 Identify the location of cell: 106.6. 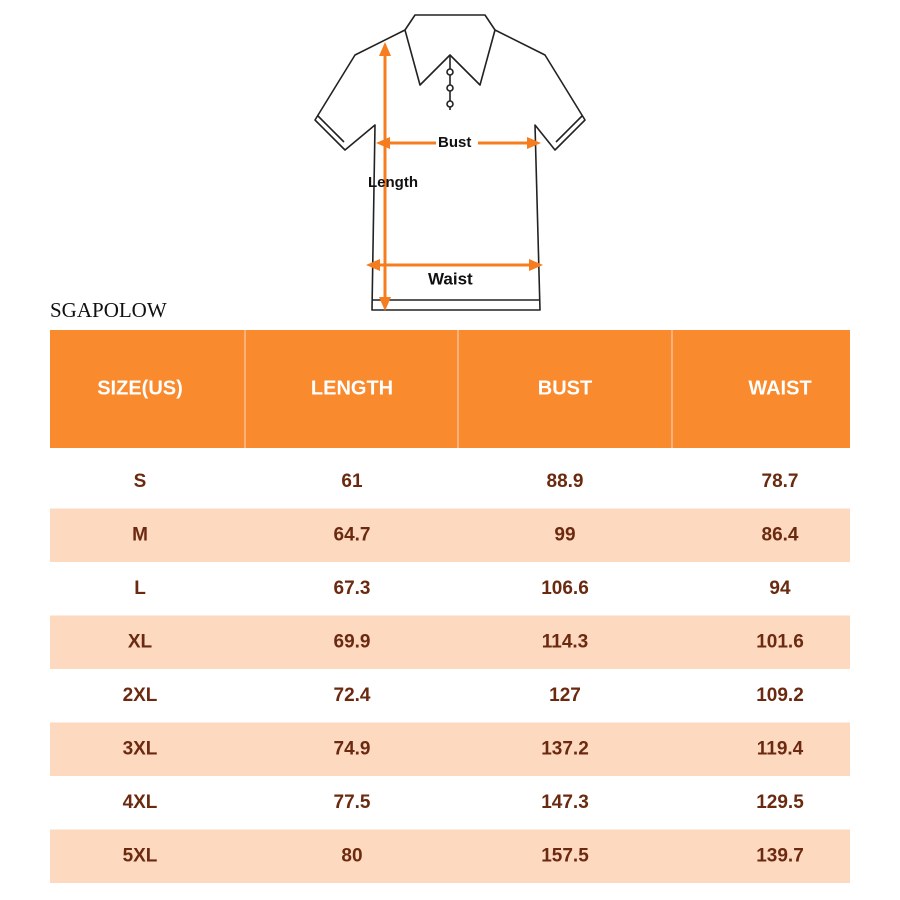
(565, 588).